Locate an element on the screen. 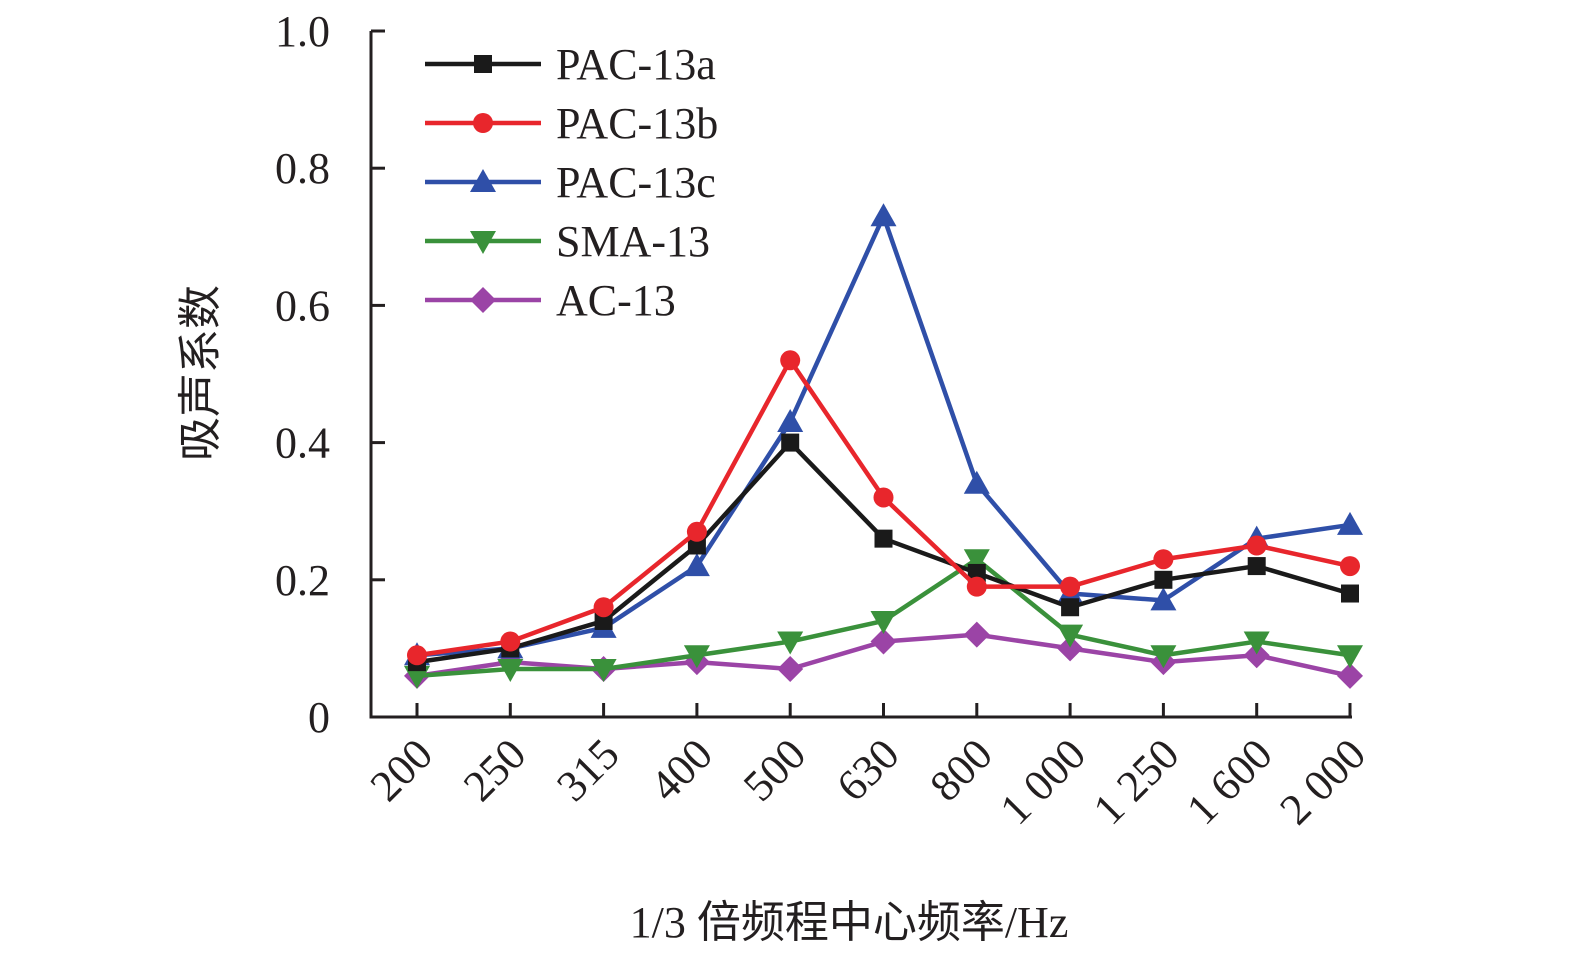 The height and width of the screenshot is (961, 1575). y-tick-label: 0.2 is located at coordinates (302, 580).